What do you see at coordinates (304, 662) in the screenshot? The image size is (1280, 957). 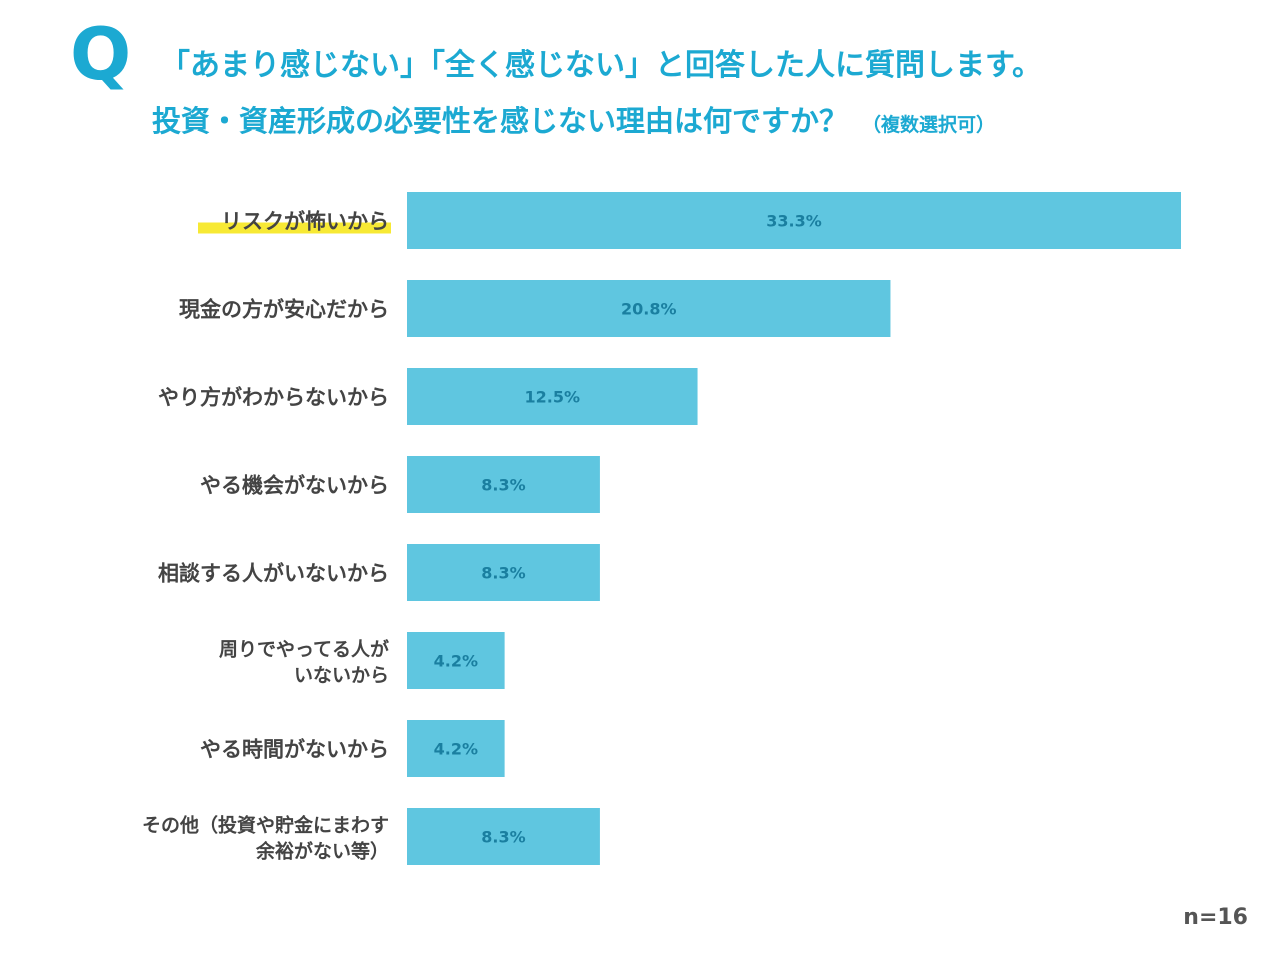 I see `category-label: 周りでやってる人がいないから` at bounding box center [304, 662].